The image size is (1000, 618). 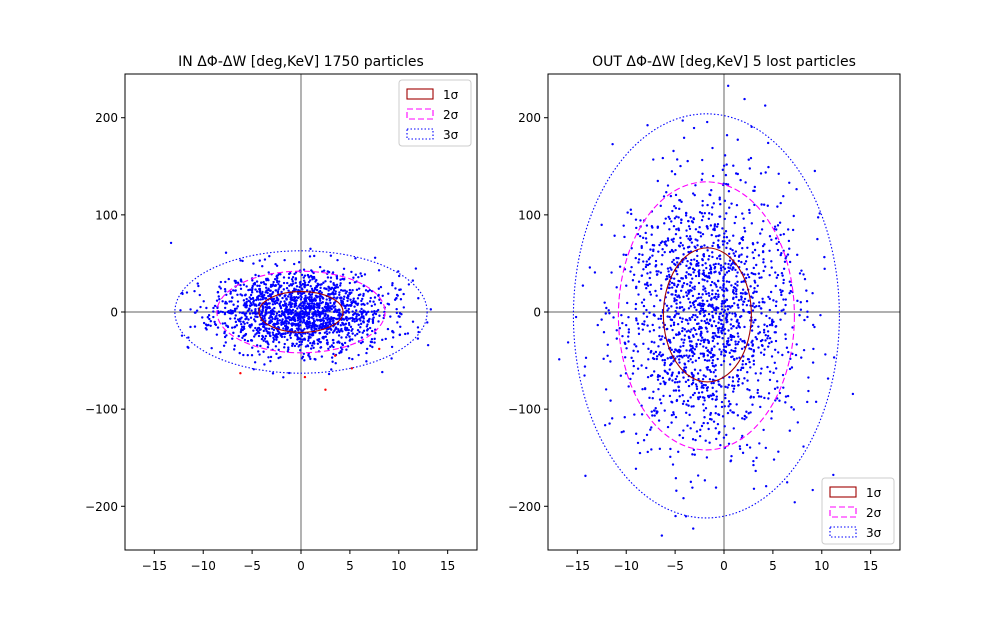 I want to click on x-tick-label: −15, so click(x=577, y=566).